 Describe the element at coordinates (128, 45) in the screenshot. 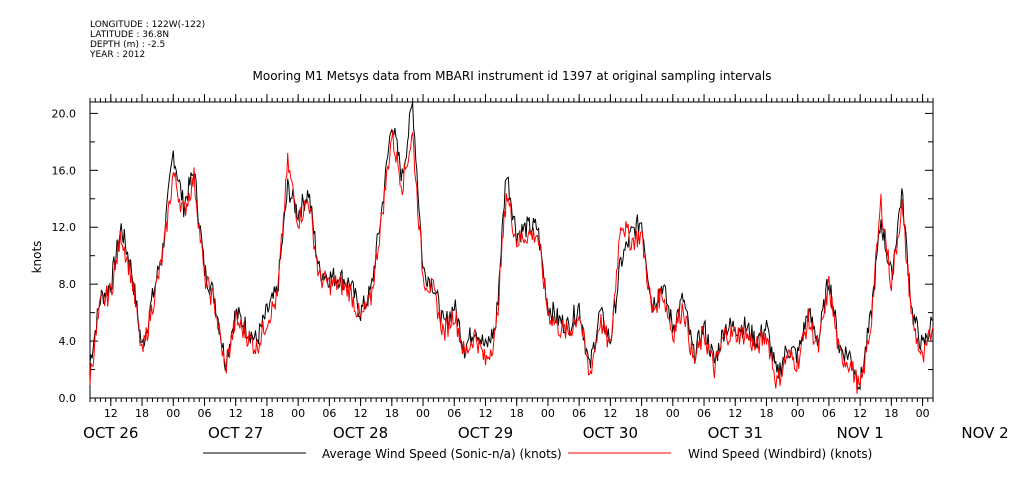

I see `depth-text: DEPTH (m) : -2.5` at that location.